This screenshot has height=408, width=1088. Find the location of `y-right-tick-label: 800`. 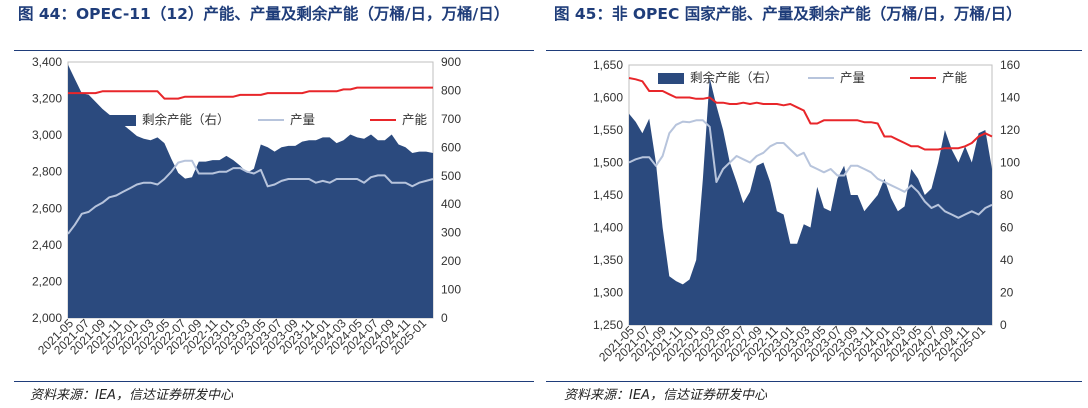

y-right-tick-label: 800 is located at coordinates (451, 90).